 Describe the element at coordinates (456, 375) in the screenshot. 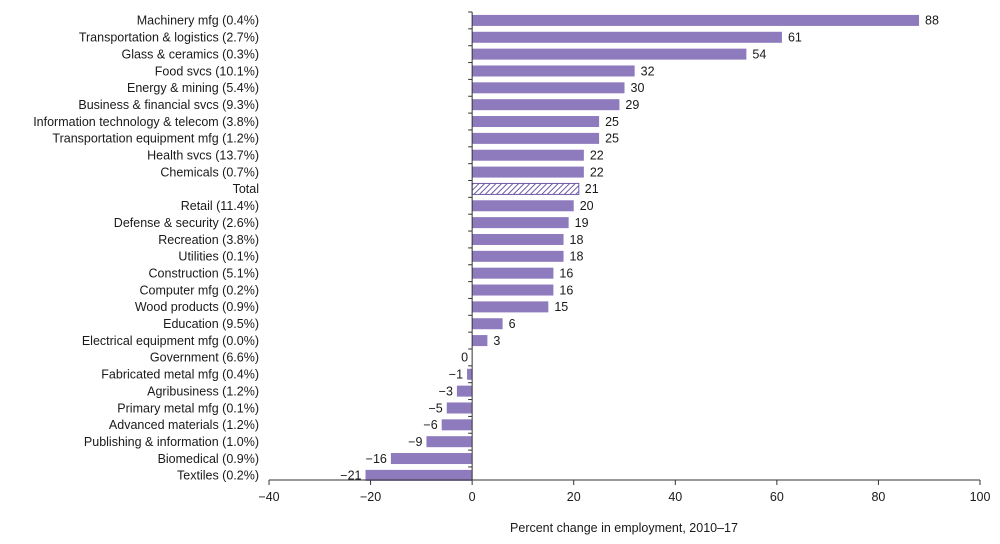

I see `value-label: −1` at that location.